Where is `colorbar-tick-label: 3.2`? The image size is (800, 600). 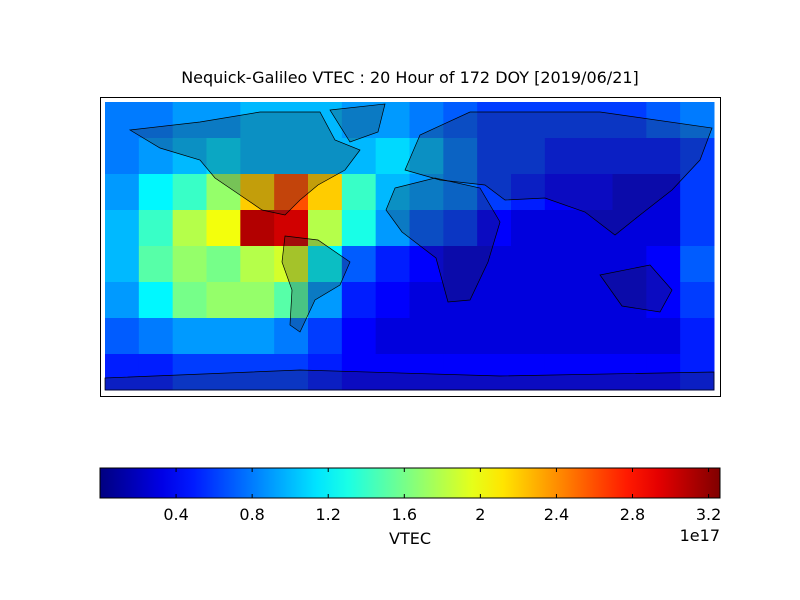
colorbar-tick-label: 3.2 is located at coordinates (708, 514).